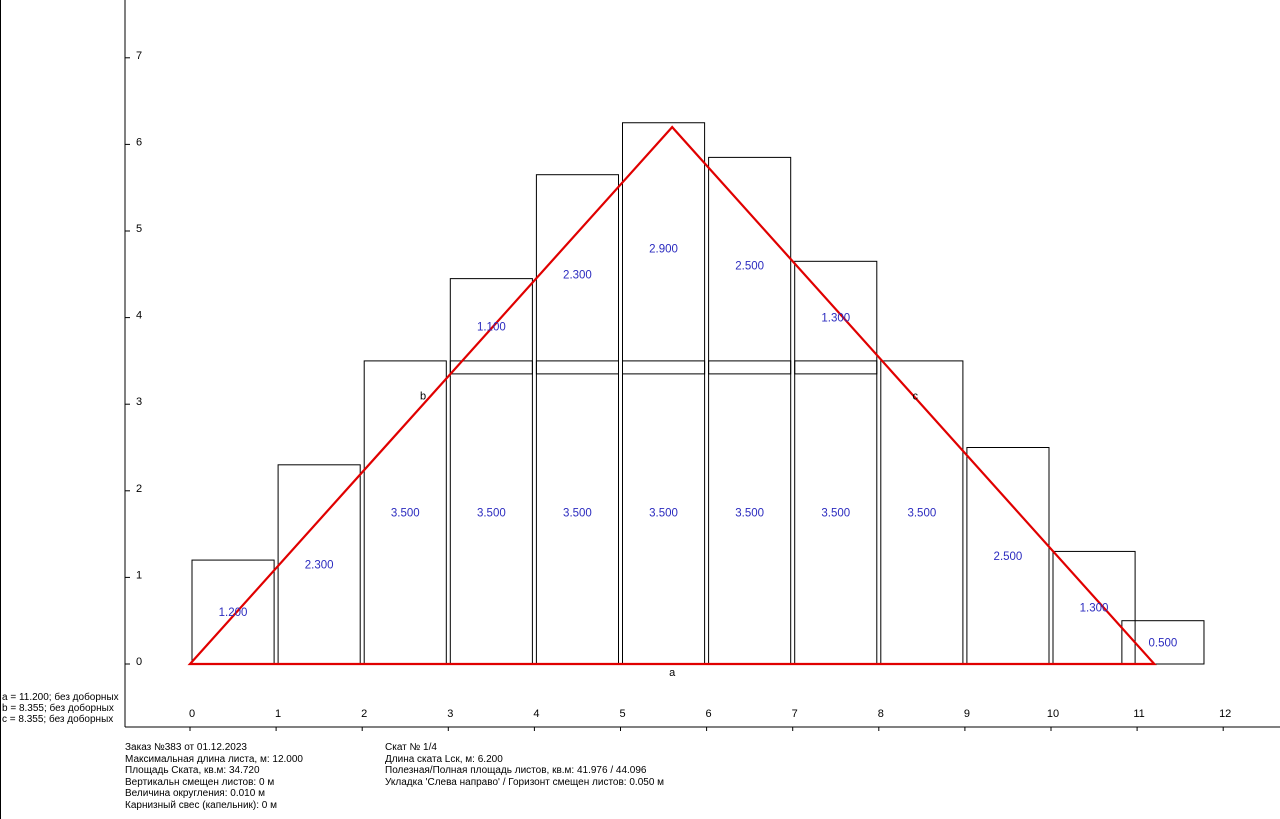  What do you see at coordinates (709, 714) in the screenshot?
I see `x-tick-label: 6` at bounding box center [709, 714].